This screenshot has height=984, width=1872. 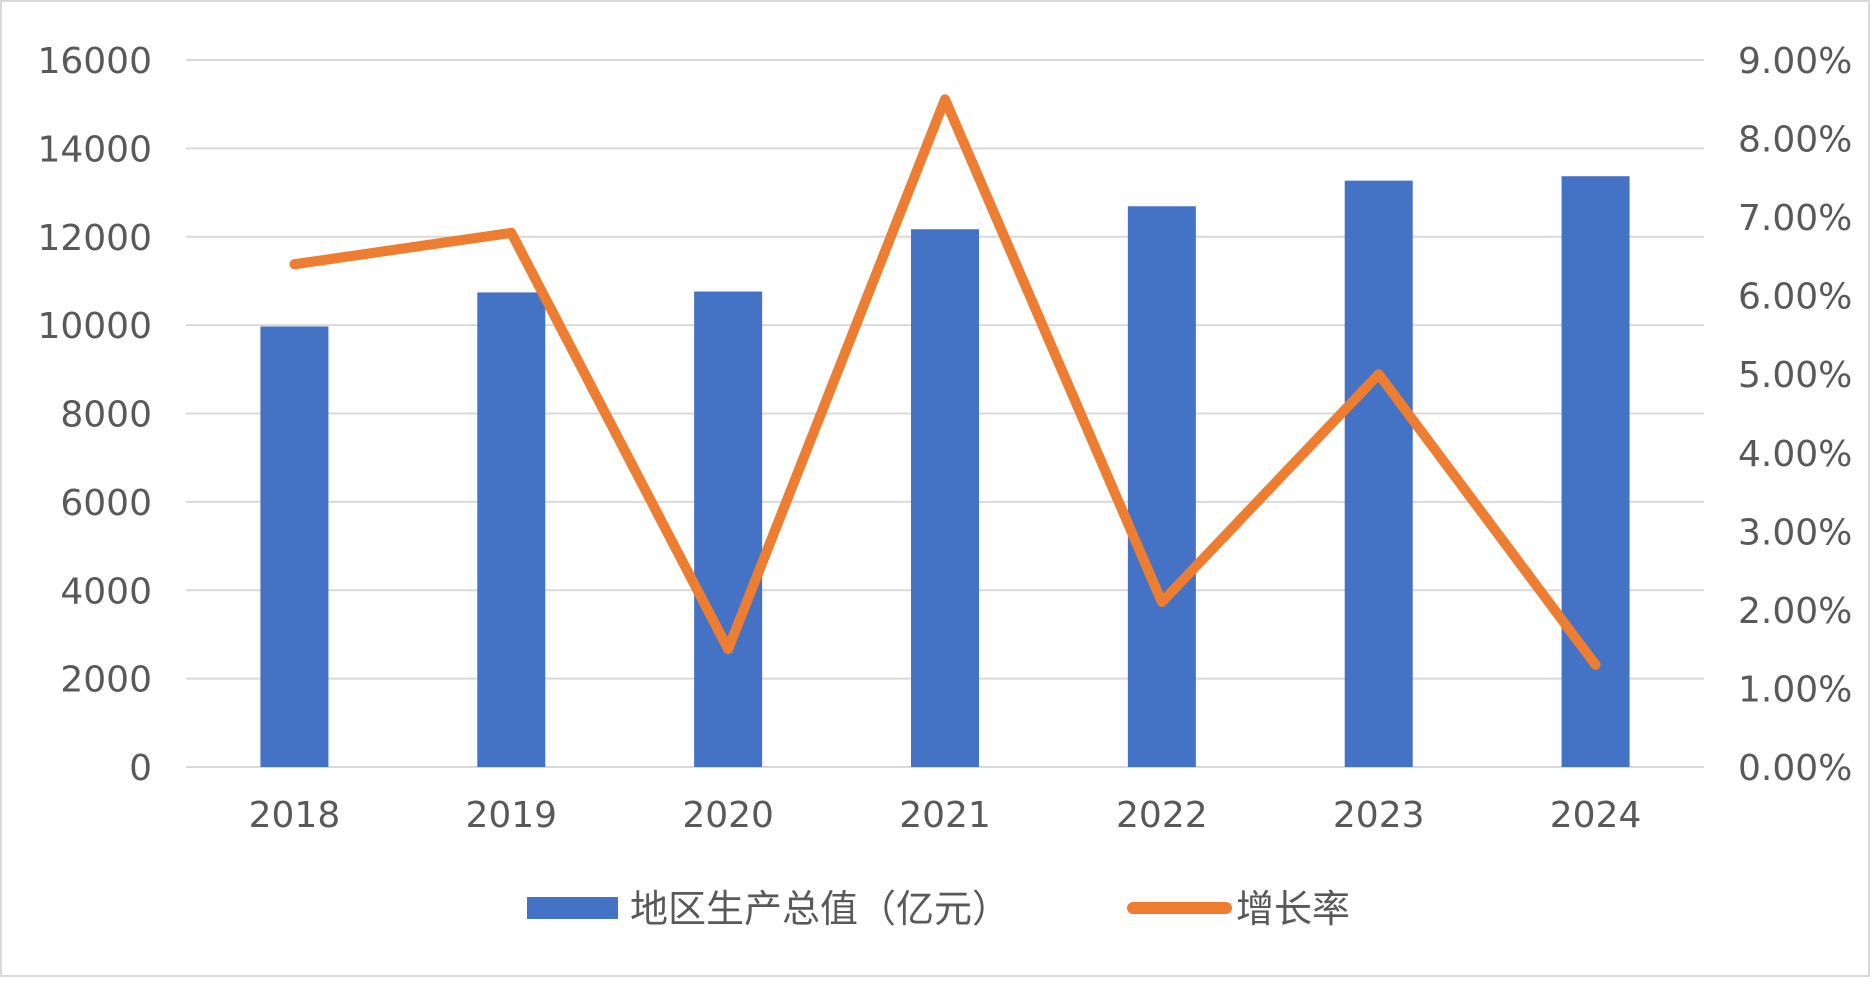 I want to click on line-point-2021, so click(x=945, y=99).